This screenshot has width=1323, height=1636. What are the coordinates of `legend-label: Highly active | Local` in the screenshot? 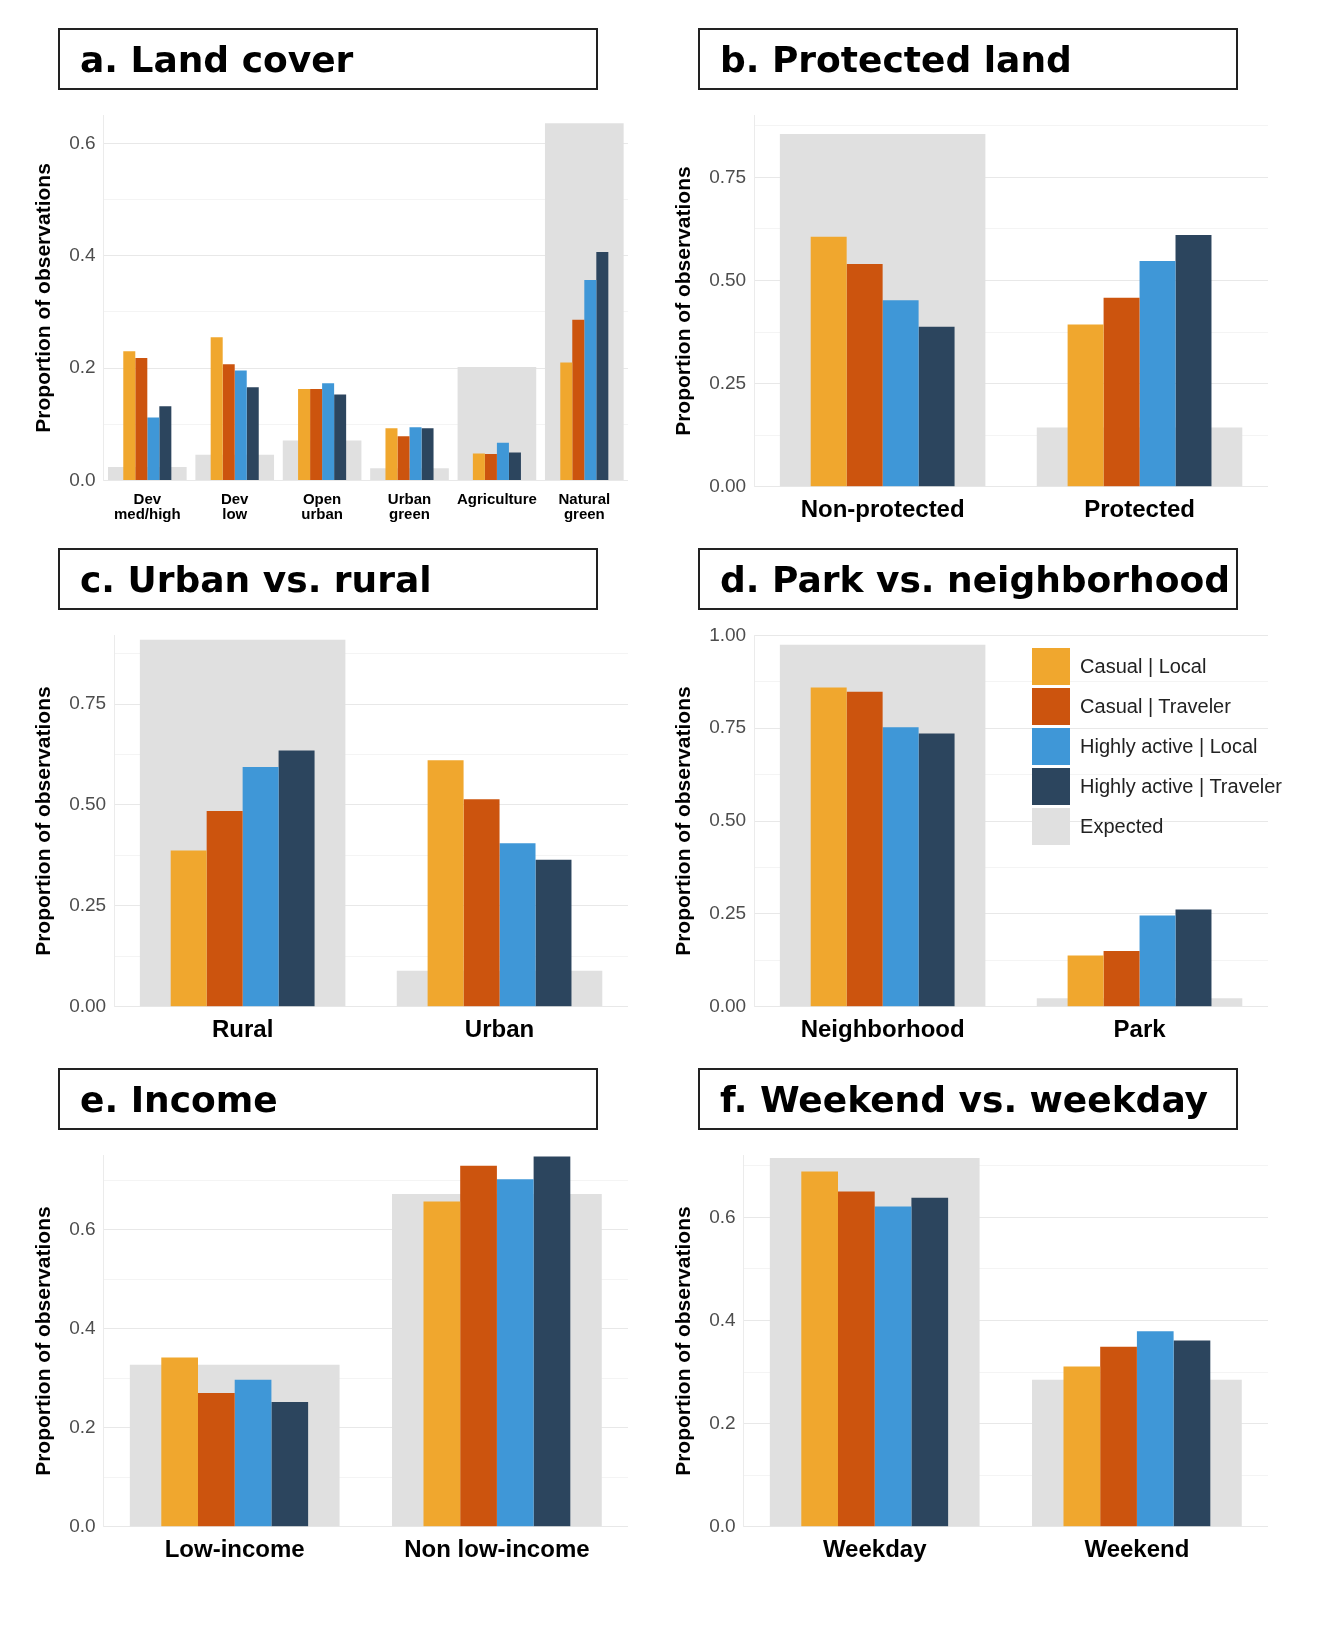 It's located at (1169, 746).